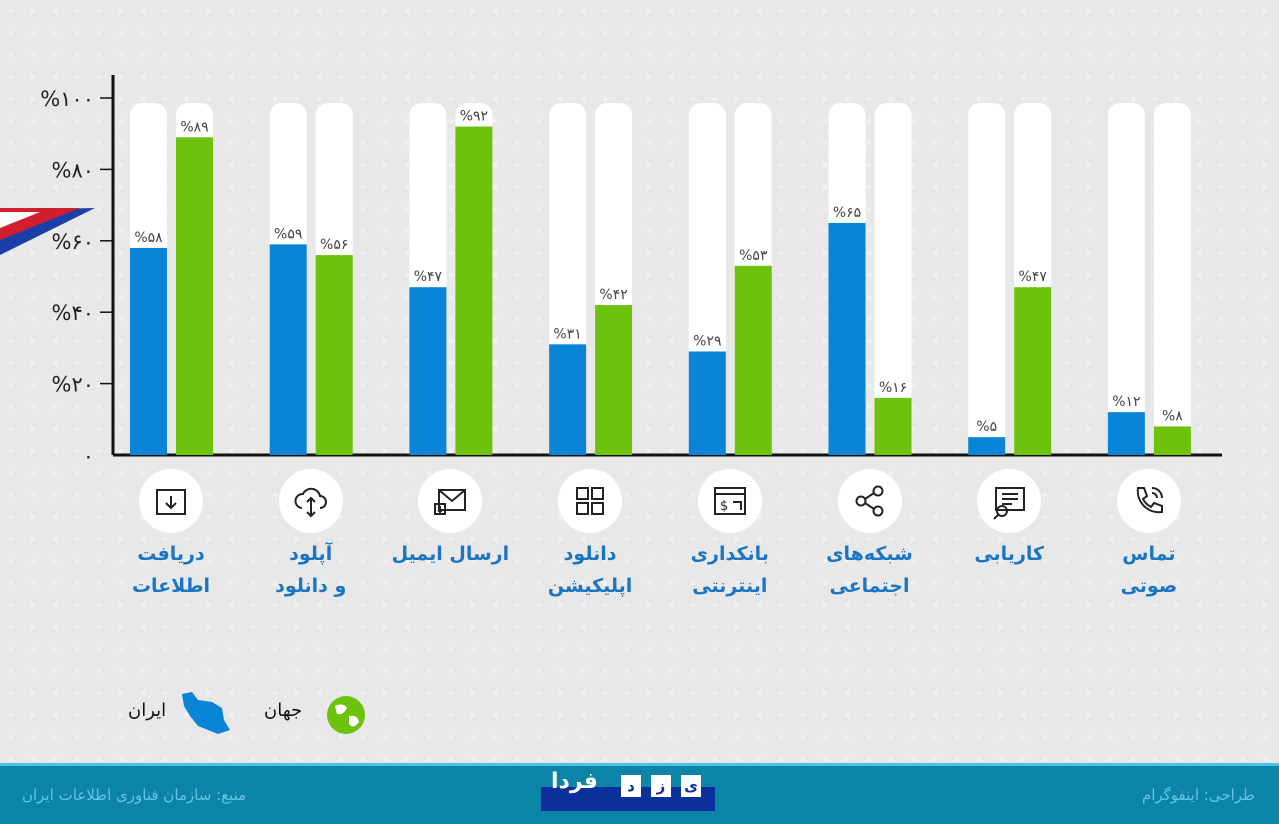  I want to click on data-label: %۱۲, so click(1126, 402).